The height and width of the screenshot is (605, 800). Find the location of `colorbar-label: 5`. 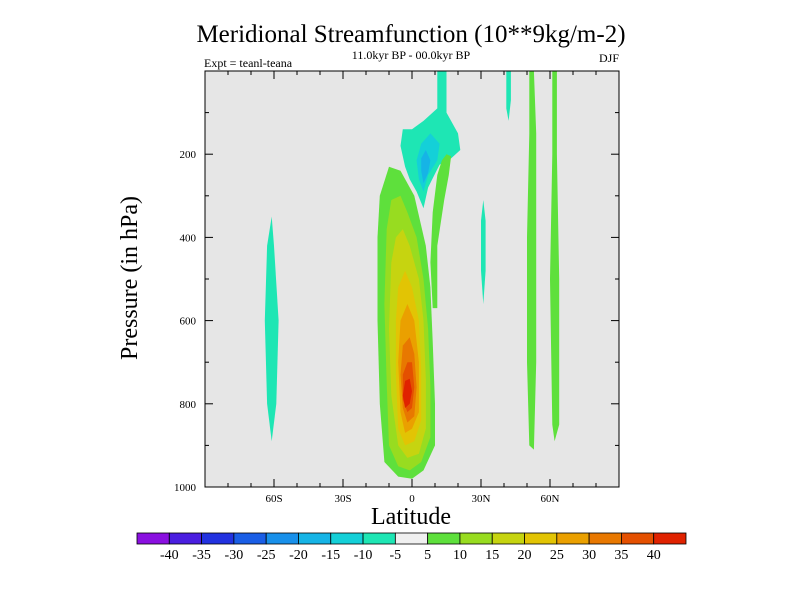

colorbar-label: 5 is located at coordinates (427, 555).